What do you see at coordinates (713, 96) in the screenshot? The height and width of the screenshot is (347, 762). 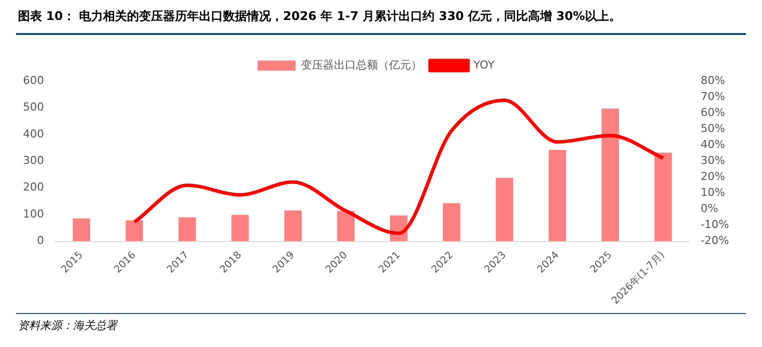 I see `y2-tick-label: 70%` at bounding box center [713, 96].